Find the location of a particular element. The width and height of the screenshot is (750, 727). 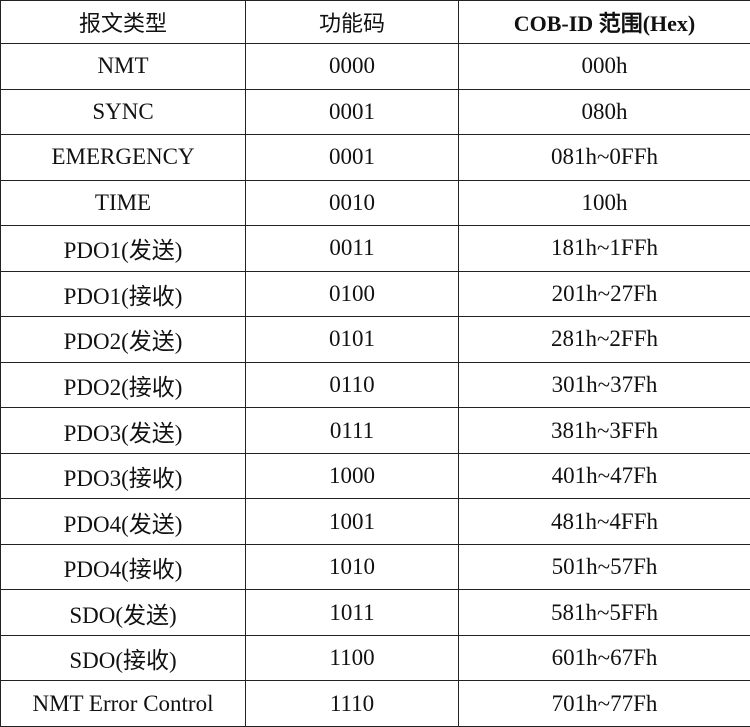

table-cell: 000h is located at coordinates (604, 66).